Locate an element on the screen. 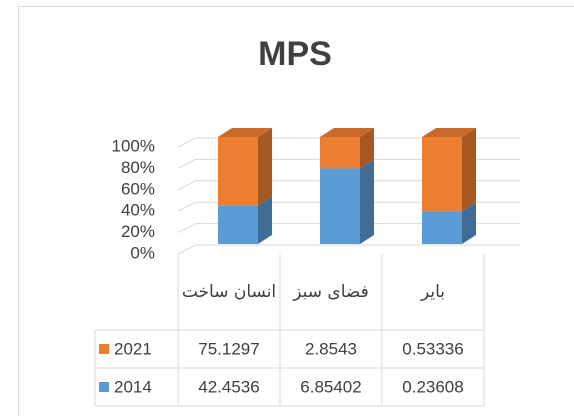 The height and width of the screenshot is (416, 574). chart-title: MPS is located at coordinates (295, 54).